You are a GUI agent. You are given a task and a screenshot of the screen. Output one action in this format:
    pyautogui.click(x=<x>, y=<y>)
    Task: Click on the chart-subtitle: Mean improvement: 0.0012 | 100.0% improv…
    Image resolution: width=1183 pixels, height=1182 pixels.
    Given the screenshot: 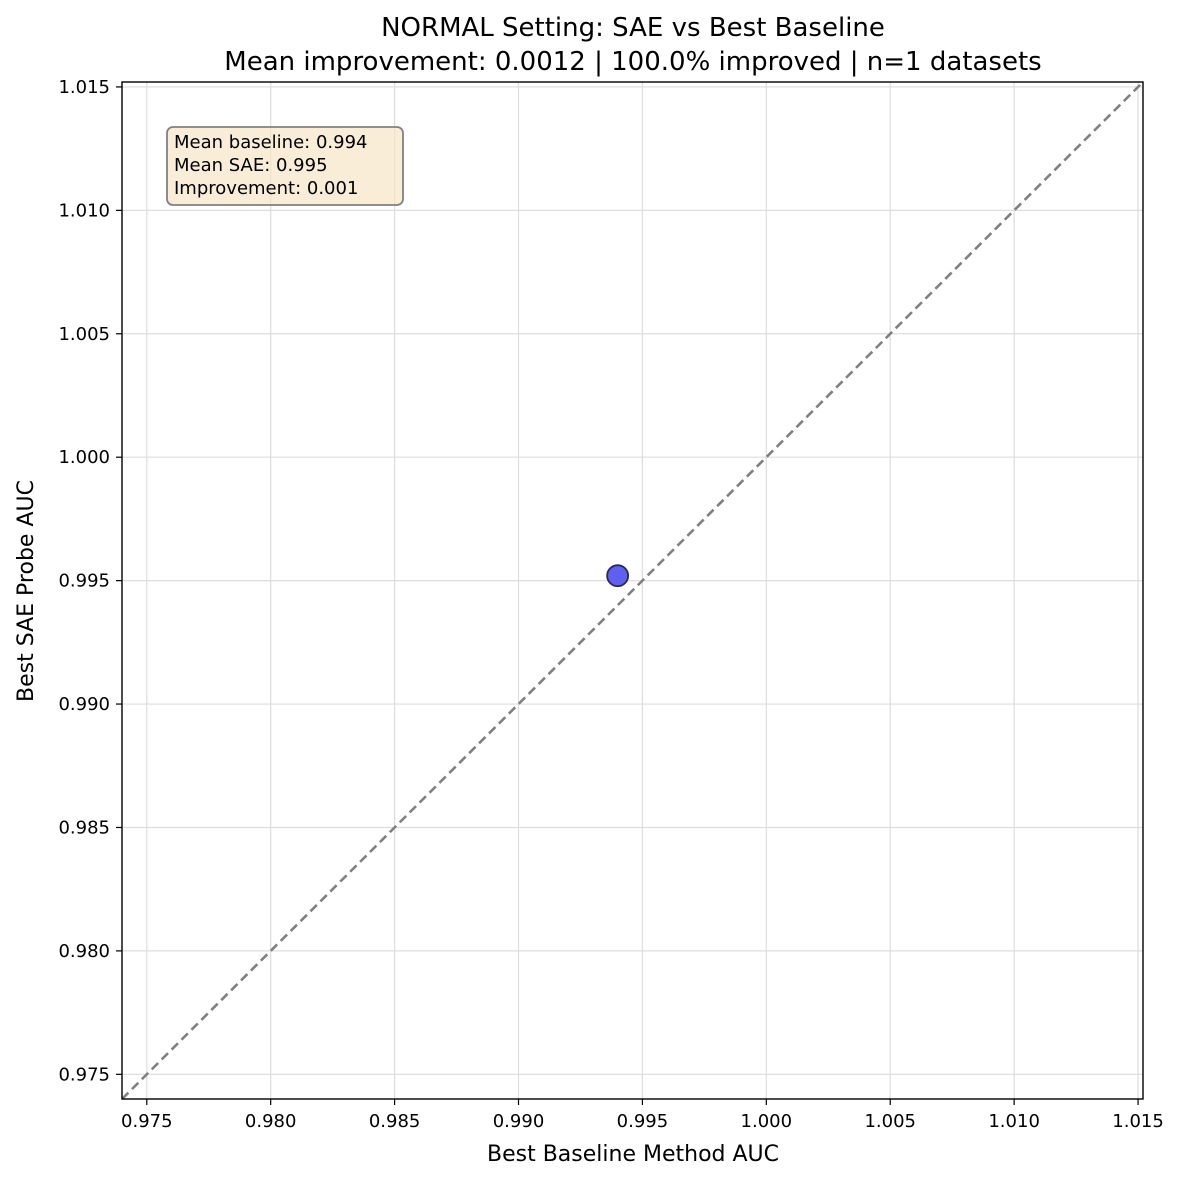 What is the action you would take?
    pyautogui.click(x=632, y=62)
    